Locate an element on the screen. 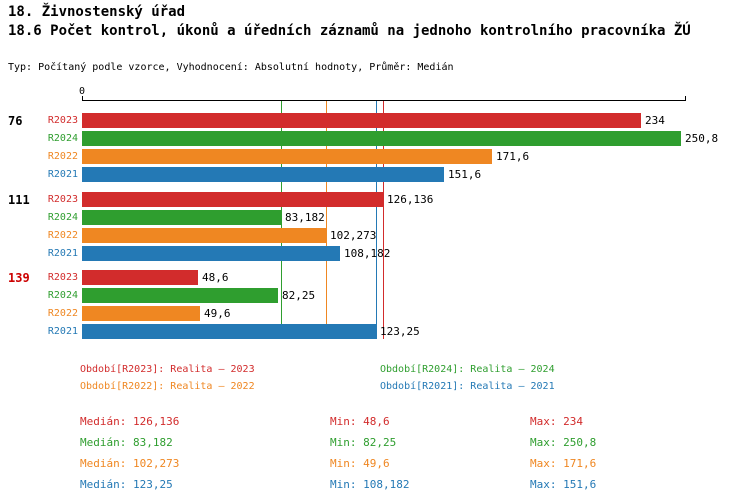 The image size is (750, 498). bar-value-label: 82,25 is located at coordinates (299, 295).